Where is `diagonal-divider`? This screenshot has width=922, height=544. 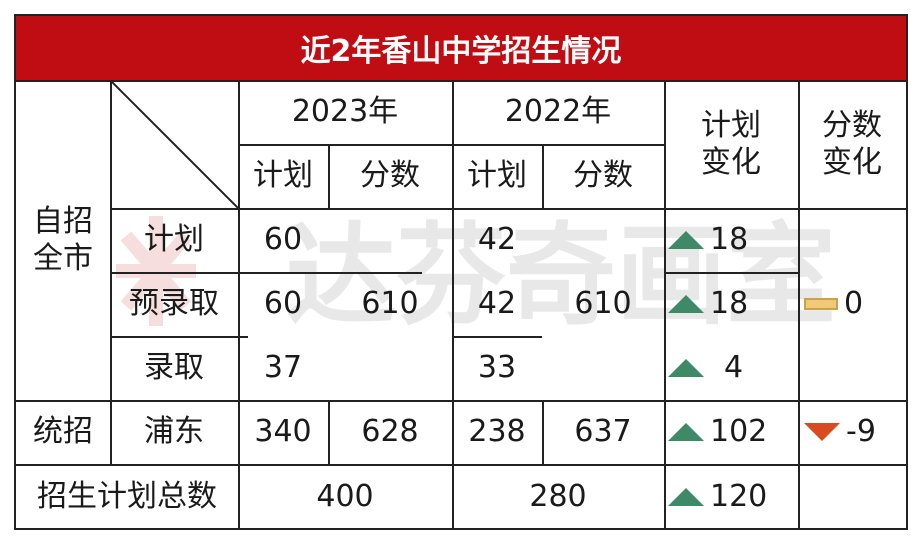
diagonal-divider is located at coordinates (174, 144).